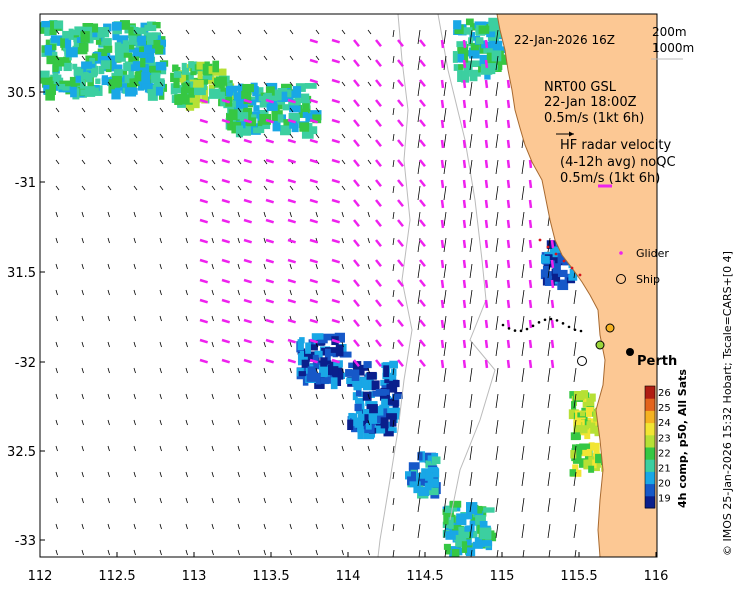  I want to click on perth-marker-icon, so click(630, 352).